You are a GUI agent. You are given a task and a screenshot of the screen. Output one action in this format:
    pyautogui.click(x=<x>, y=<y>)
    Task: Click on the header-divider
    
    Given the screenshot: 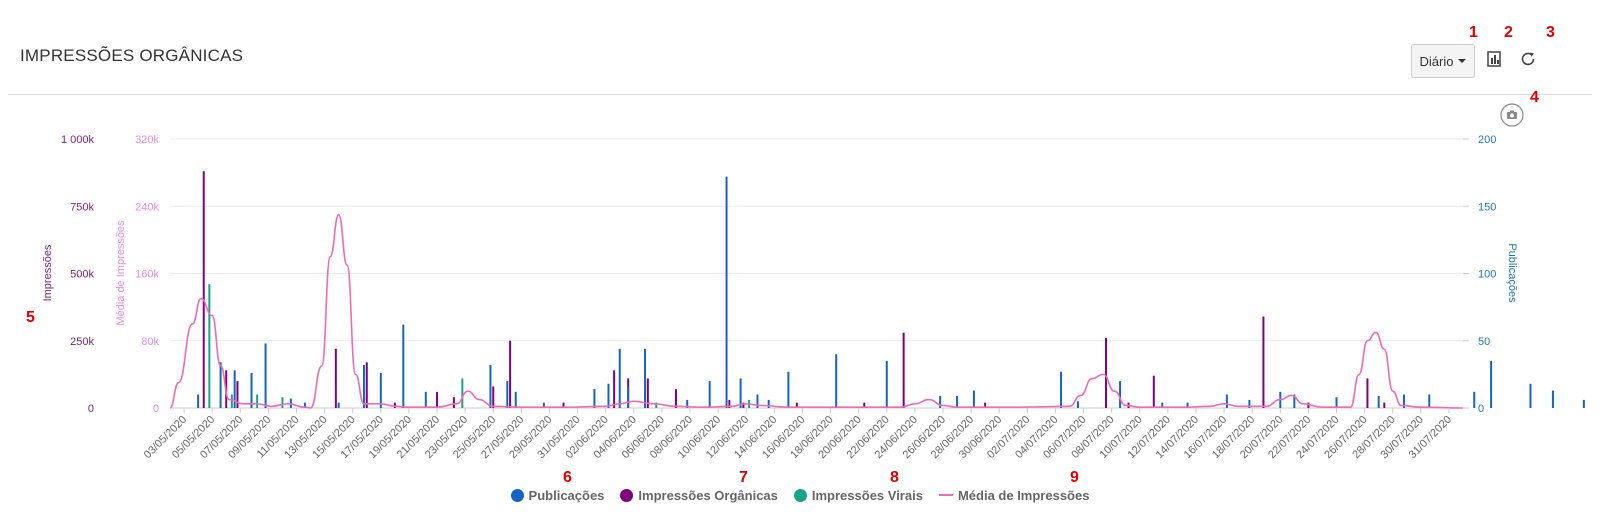 What is the action you would take?
    pyautogui.click(x=800, y=94)
    